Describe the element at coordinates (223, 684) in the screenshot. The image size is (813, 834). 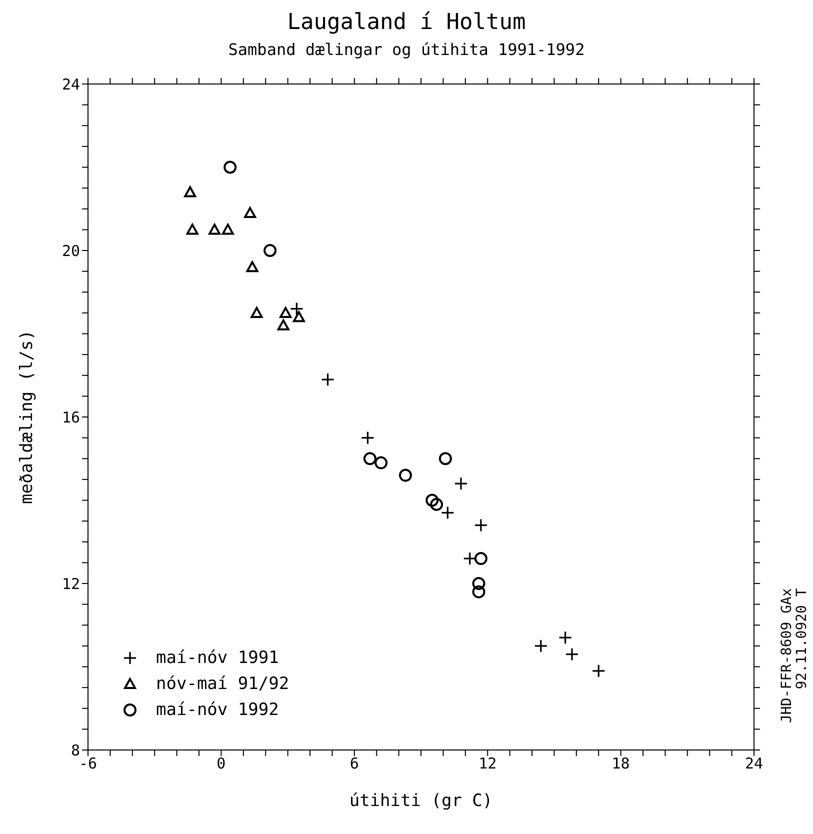
I see `legend-label: nóv-maí 91/92` at that location.